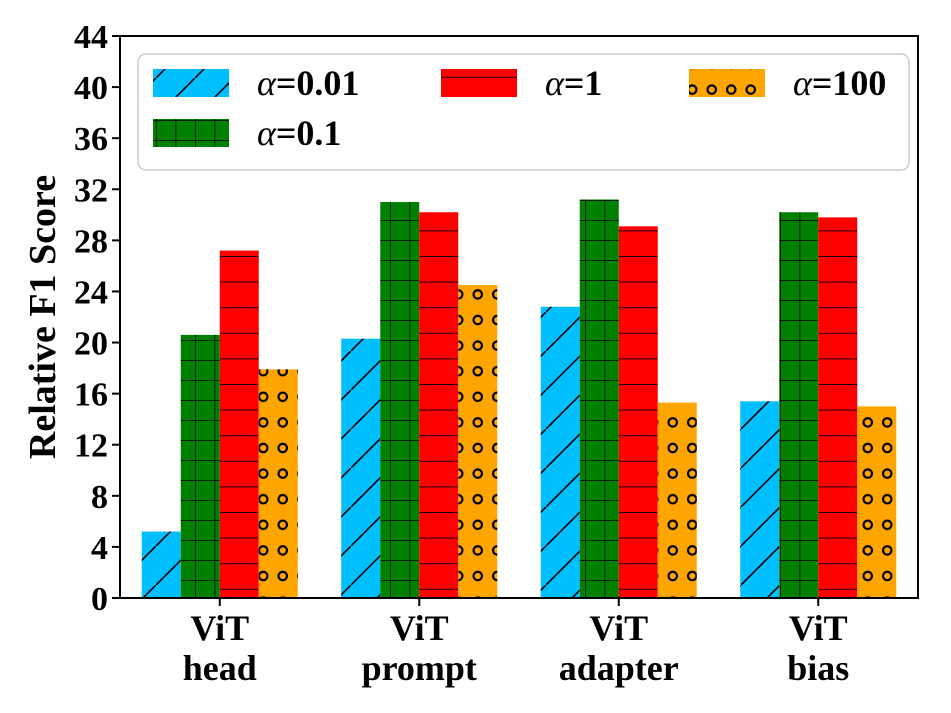 Image resolution: width=951 pixels, height=713 pixels. Describe the element at coordinates (91, 88) in the screenshot. I see `y-tick-label: 40` at that location.